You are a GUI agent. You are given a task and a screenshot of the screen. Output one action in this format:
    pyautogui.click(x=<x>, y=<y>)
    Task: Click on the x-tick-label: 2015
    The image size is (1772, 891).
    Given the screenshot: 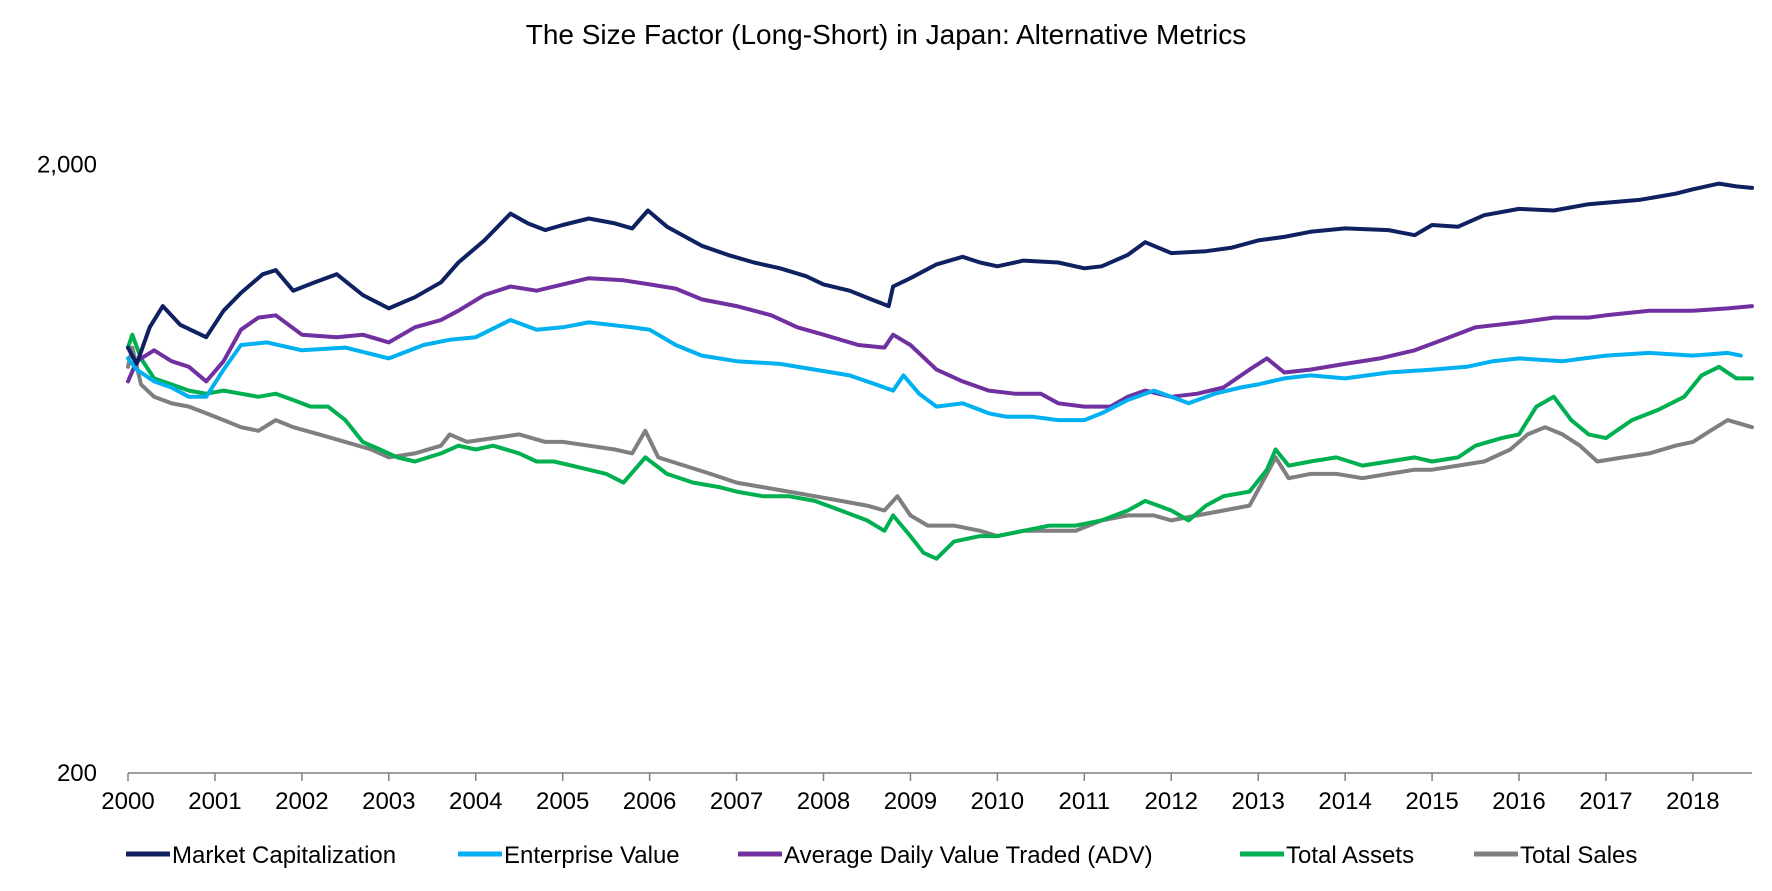 What is the action you would take?
    pyautogui.click(x=1431, y=801)
    